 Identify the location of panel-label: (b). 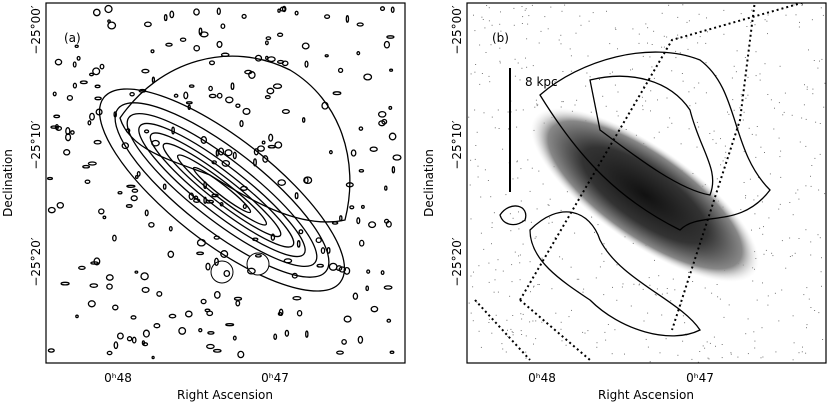
(500, 38).